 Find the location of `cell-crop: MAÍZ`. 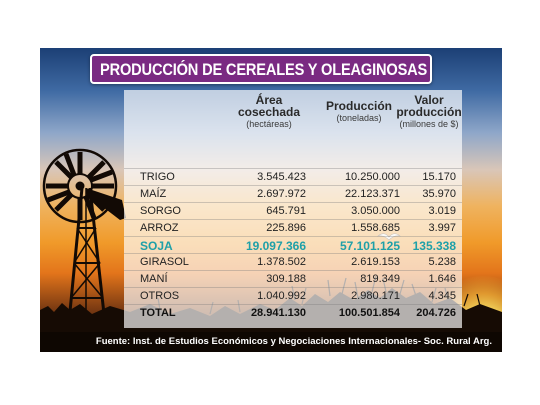

cell-crop: MAÍZ is located at coordinates (153, 194).